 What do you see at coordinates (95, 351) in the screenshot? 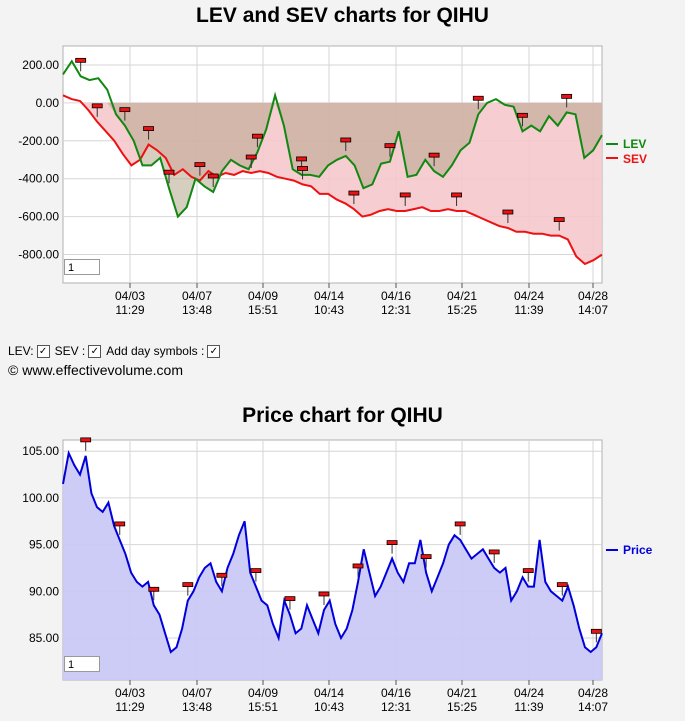
I see `sev-checkbox: ✓` at bounding box center [95, 351].